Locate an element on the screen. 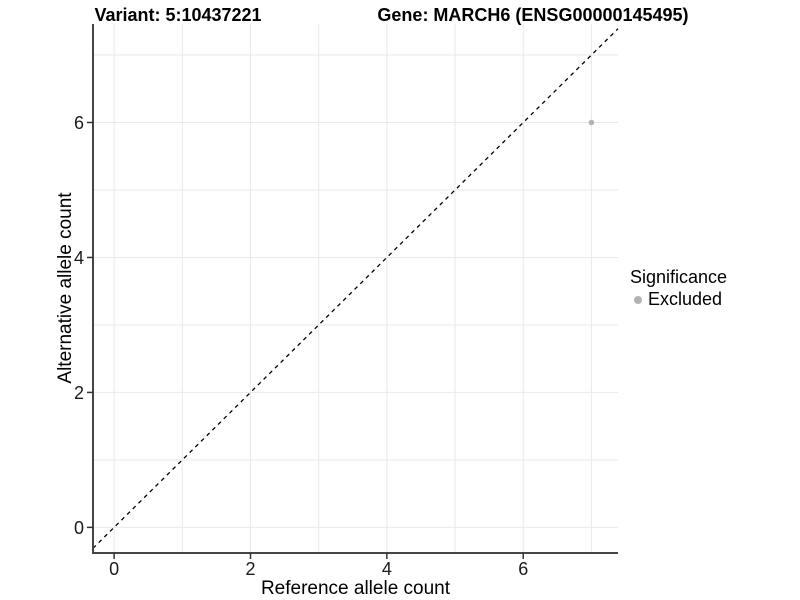  variant-title: Variant: 5:10437221 is located at coordinates (178, 15).